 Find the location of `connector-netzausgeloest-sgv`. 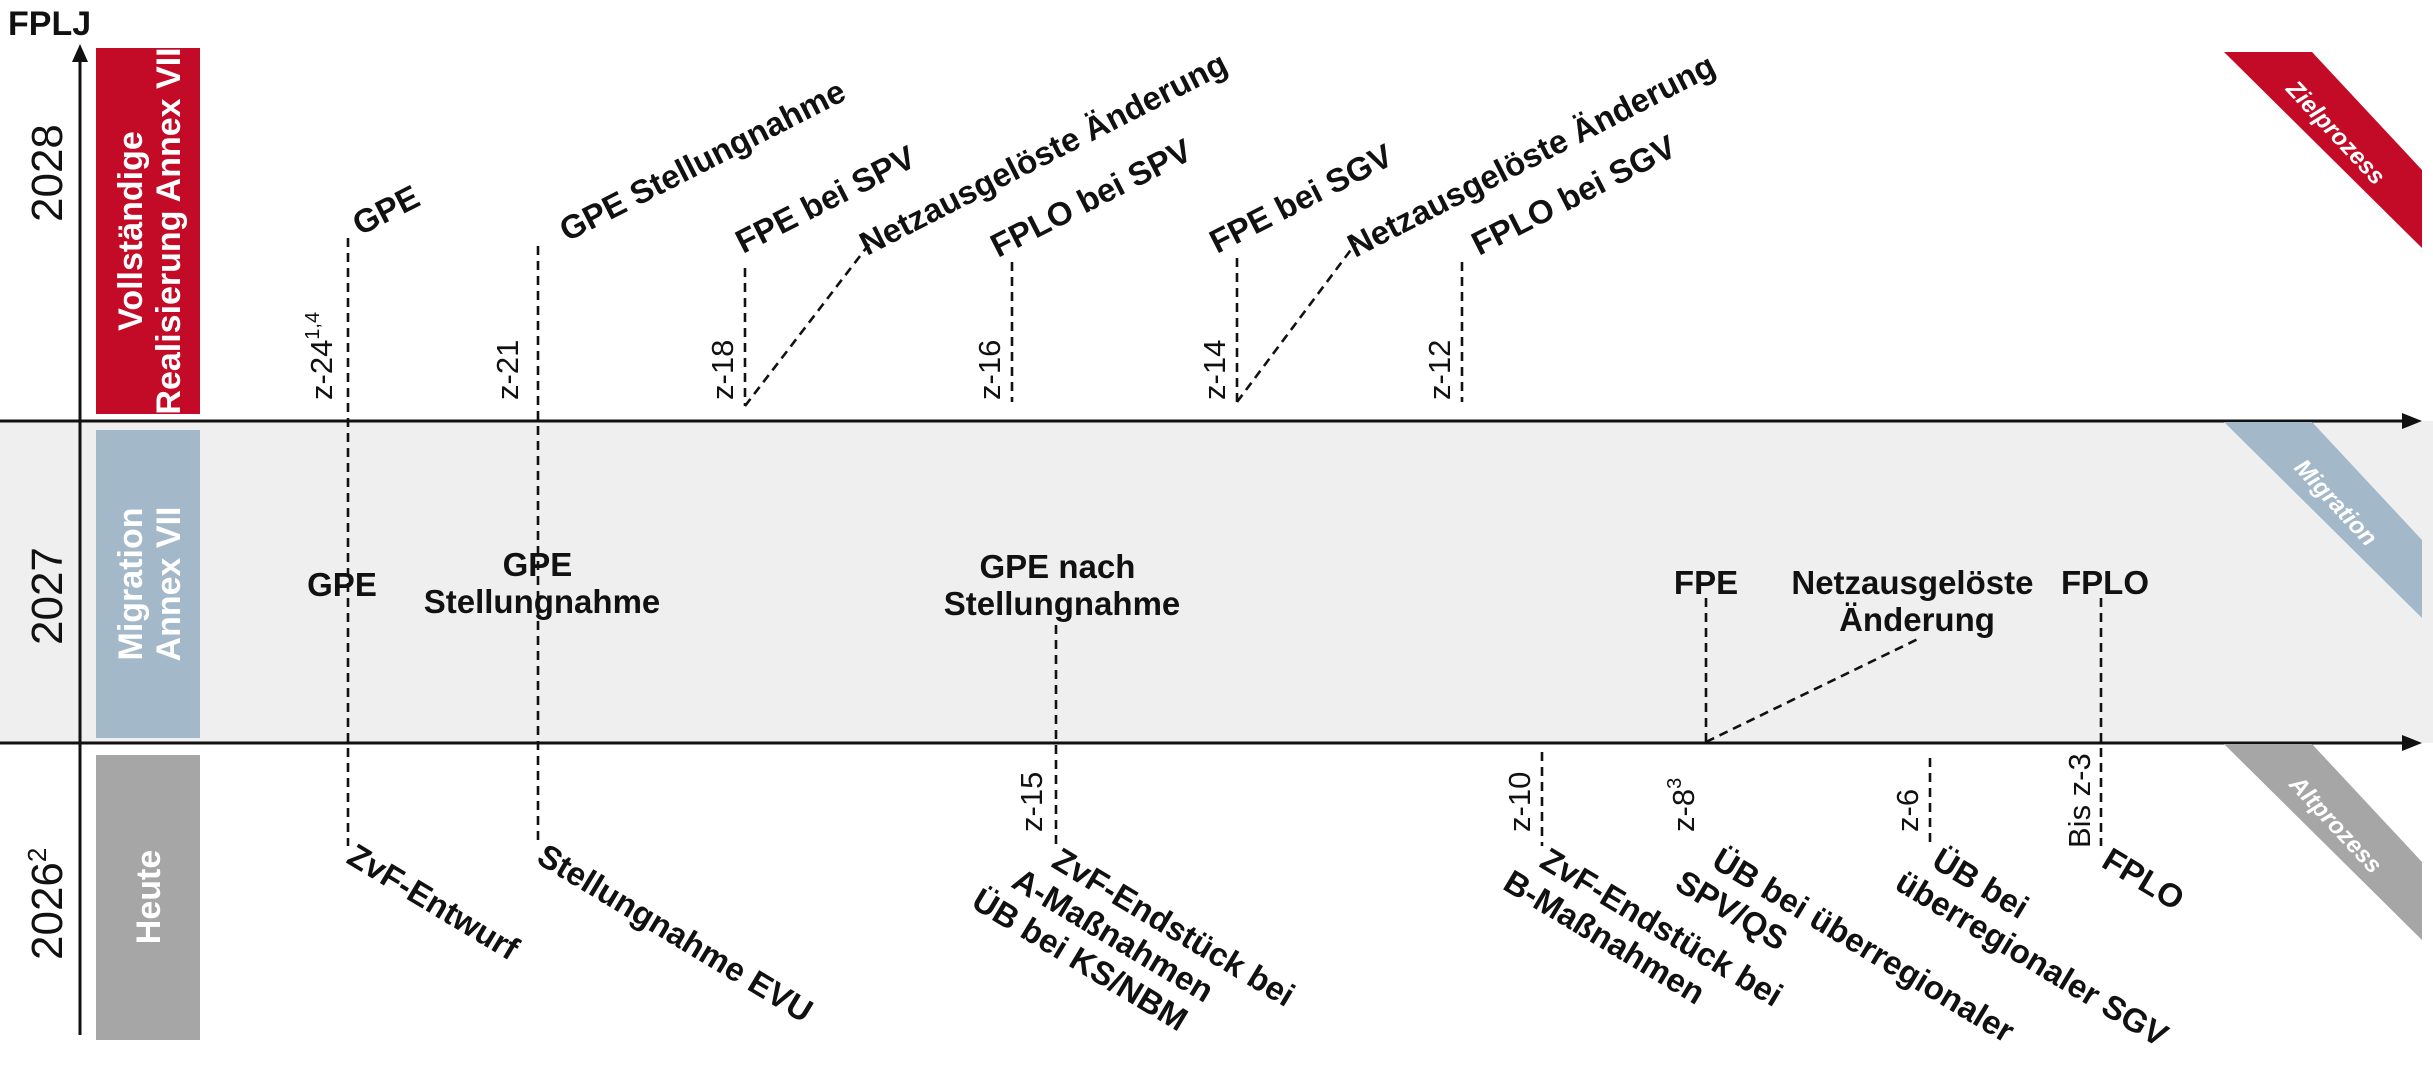

connector-netzausgeloest-sgv is located at coordinates (1296, 322).